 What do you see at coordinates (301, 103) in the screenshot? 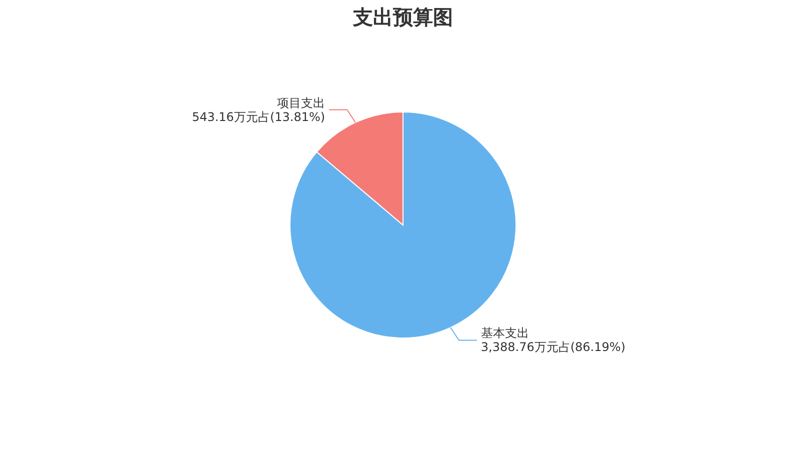
I see `slice-label: 项目支出` at bounding box center [301, 103].